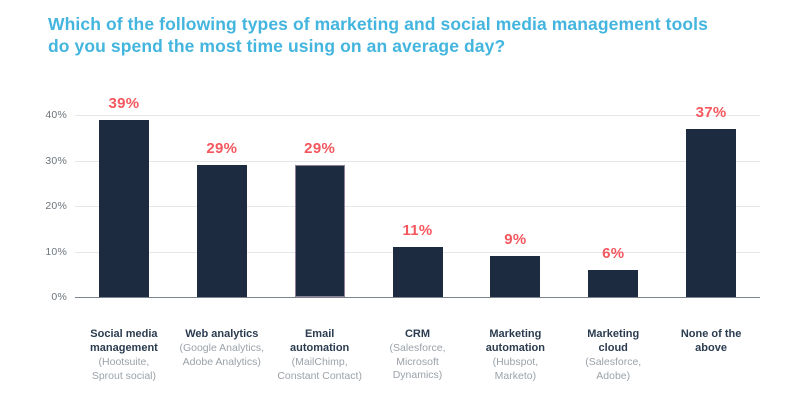  I want to click on y-axis-tick-label: 40%, so click(56, 115).